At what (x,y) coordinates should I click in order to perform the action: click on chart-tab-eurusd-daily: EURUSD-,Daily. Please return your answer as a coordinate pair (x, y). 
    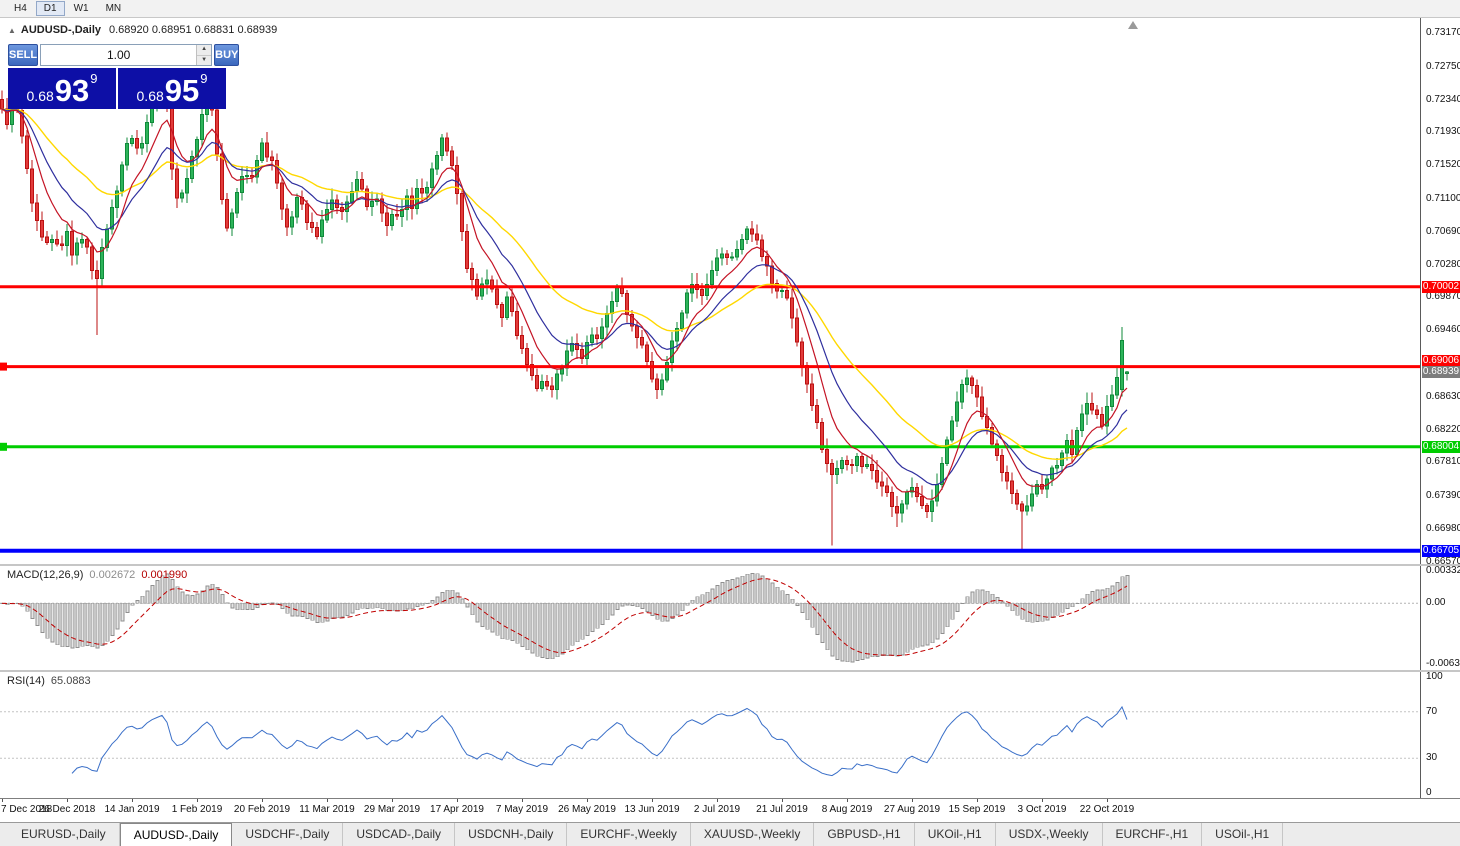
    Looking at the image, I should click on (64, 834).